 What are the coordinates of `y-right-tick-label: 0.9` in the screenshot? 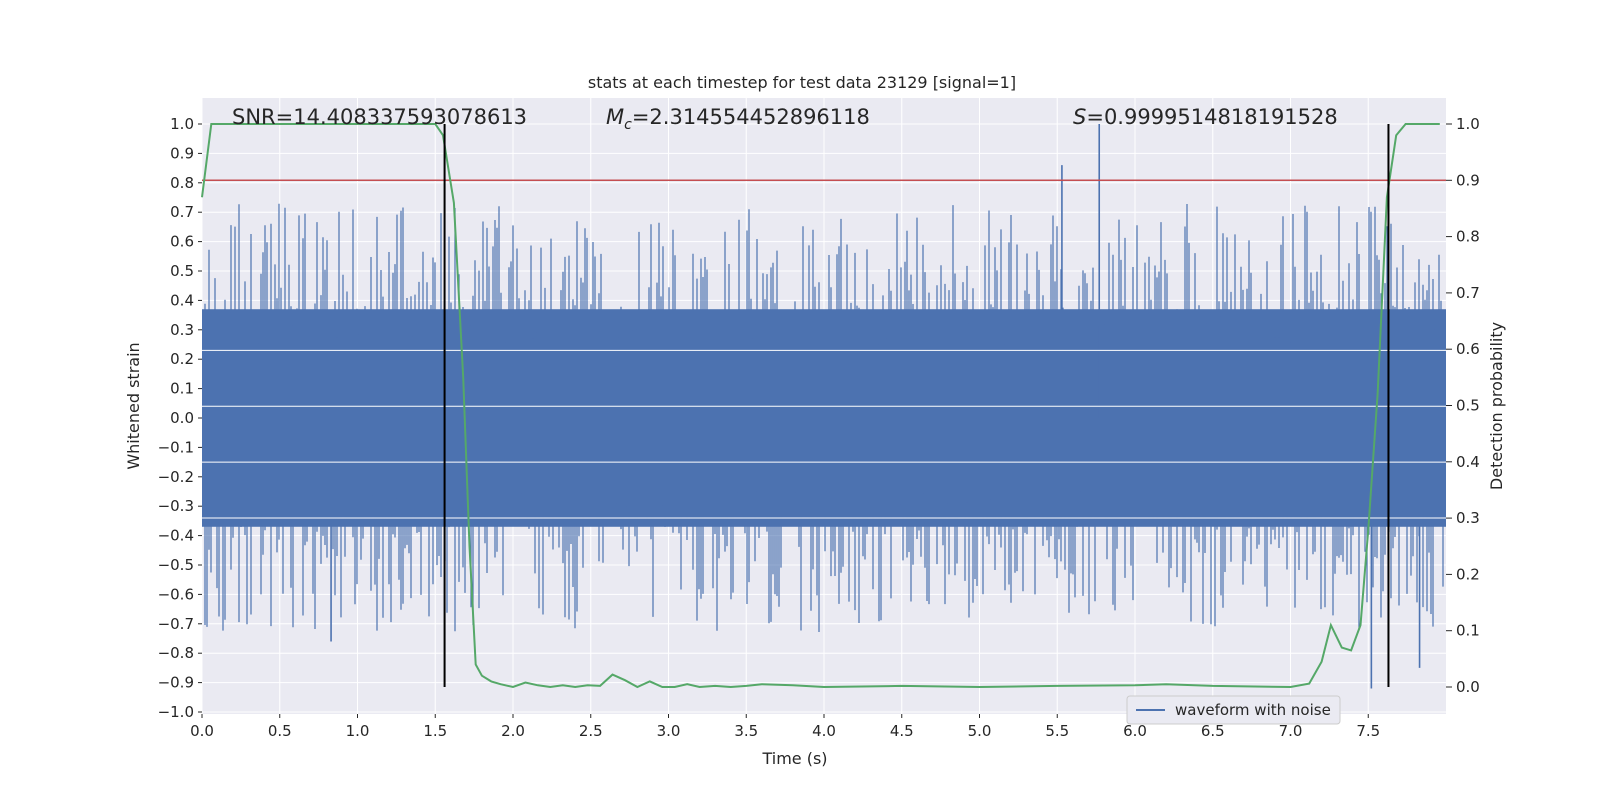 It's located at (1468, 180).